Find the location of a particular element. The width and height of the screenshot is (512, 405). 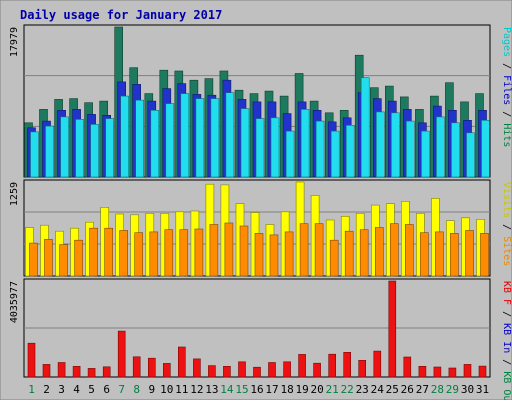

legend-part: Visits is located at coordinates (506, 200).